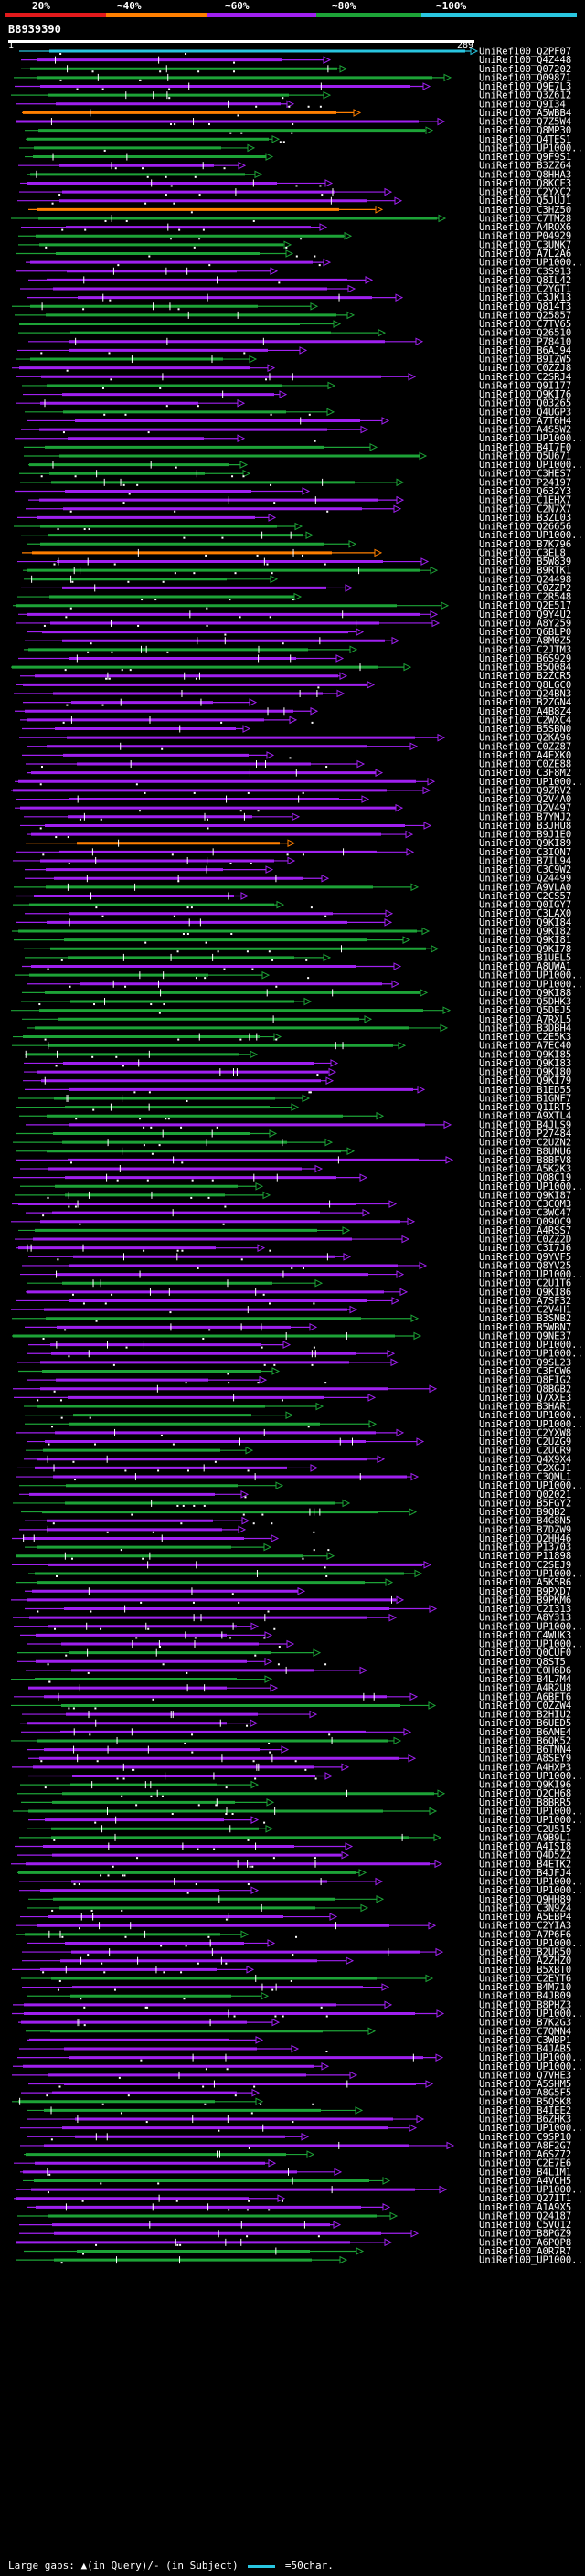 Image resolution: width=585 pixels, height=2576 pixels. Describe the element at coordinates (525, 922) in the screenshot. I see `hit-label: UniRef100_Q9KI84` at that location.